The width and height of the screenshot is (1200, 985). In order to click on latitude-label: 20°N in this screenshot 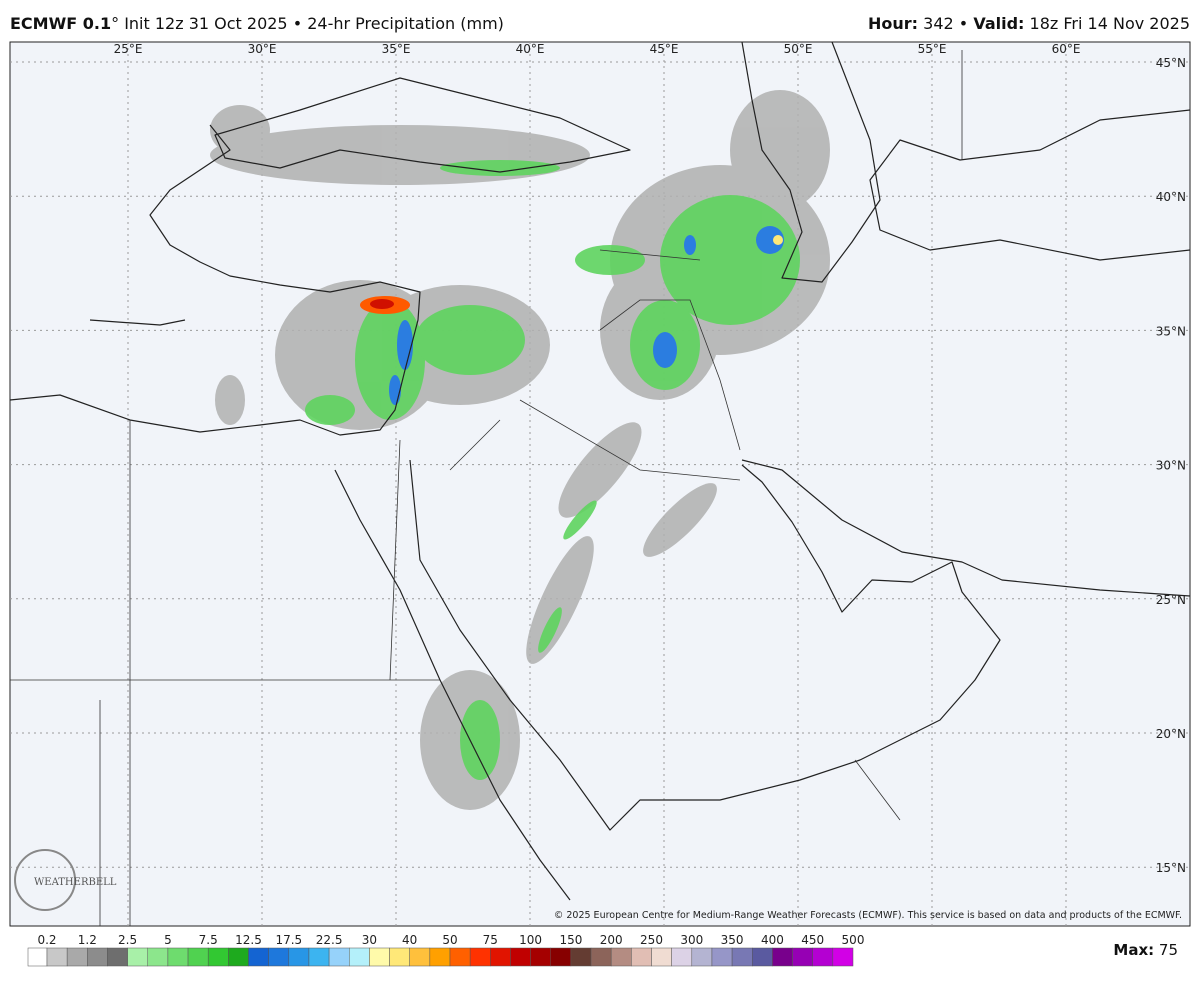, I will do `click(1171, 734)`.